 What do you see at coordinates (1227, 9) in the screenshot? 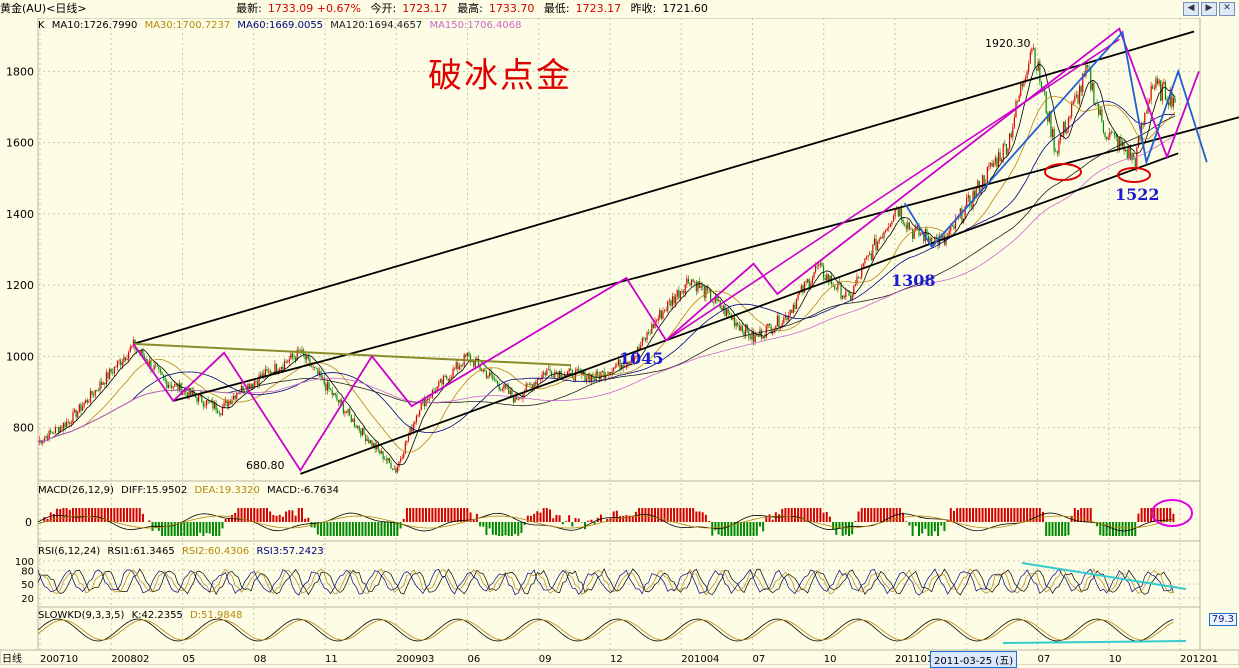
I see `close-icon: ✕` at bounding box center [1227, 9].